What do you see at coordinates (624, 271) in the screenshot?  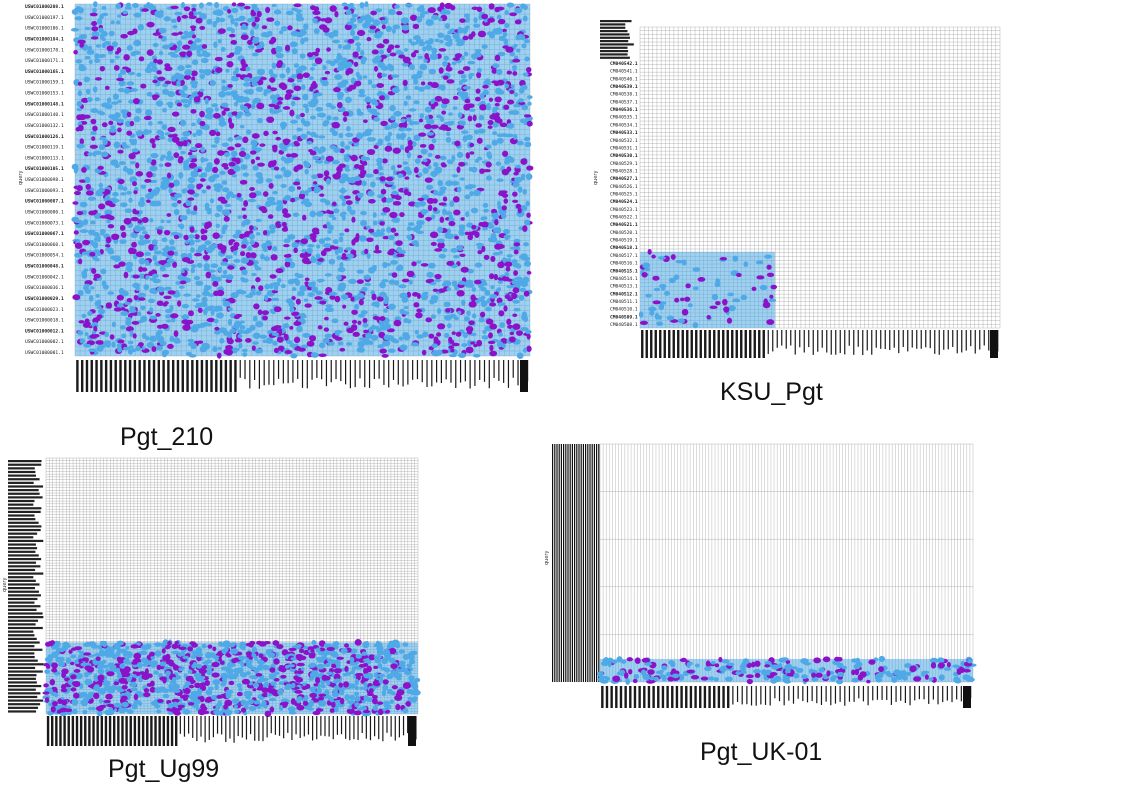 I see `y-tick-label: CM040515.1` at bounding box center [624, 271].